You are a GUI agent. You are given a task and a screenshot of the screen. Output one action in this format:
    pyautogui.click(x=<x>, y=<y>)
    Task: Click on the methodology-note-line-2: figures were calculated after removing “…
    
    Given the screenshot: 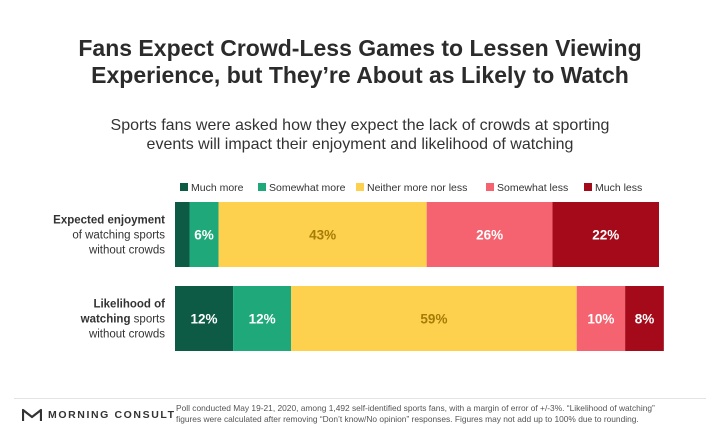 What is the action you would take?
    pyautogui.click(x=407, y=419)
    